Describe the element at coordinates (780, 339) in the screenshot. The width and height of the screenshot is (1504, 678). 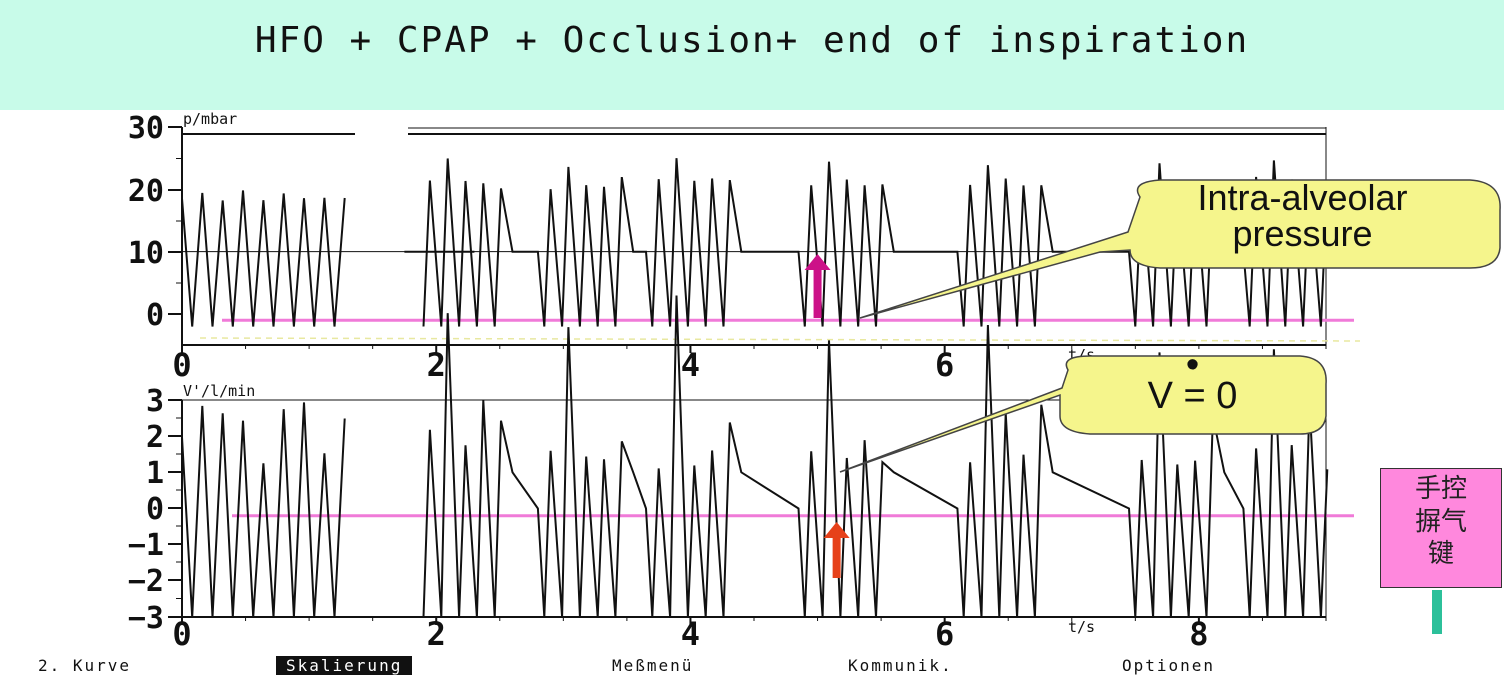
I see `dashed-guide-line` at that location.